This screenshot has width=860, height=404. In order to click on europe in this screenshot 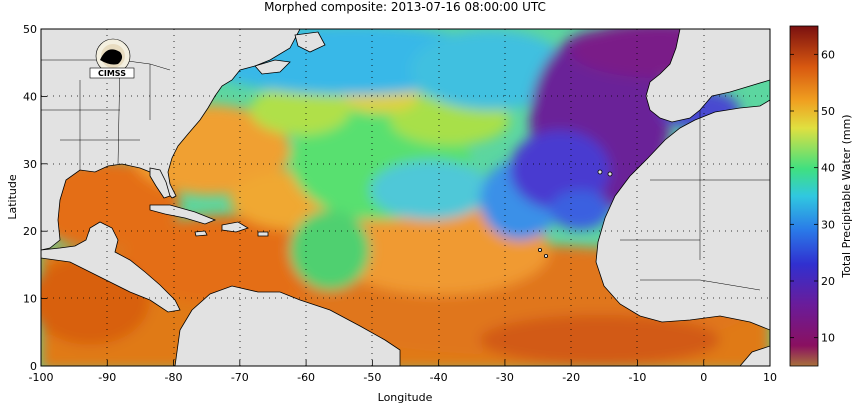, I will do `click(707, 76)`.